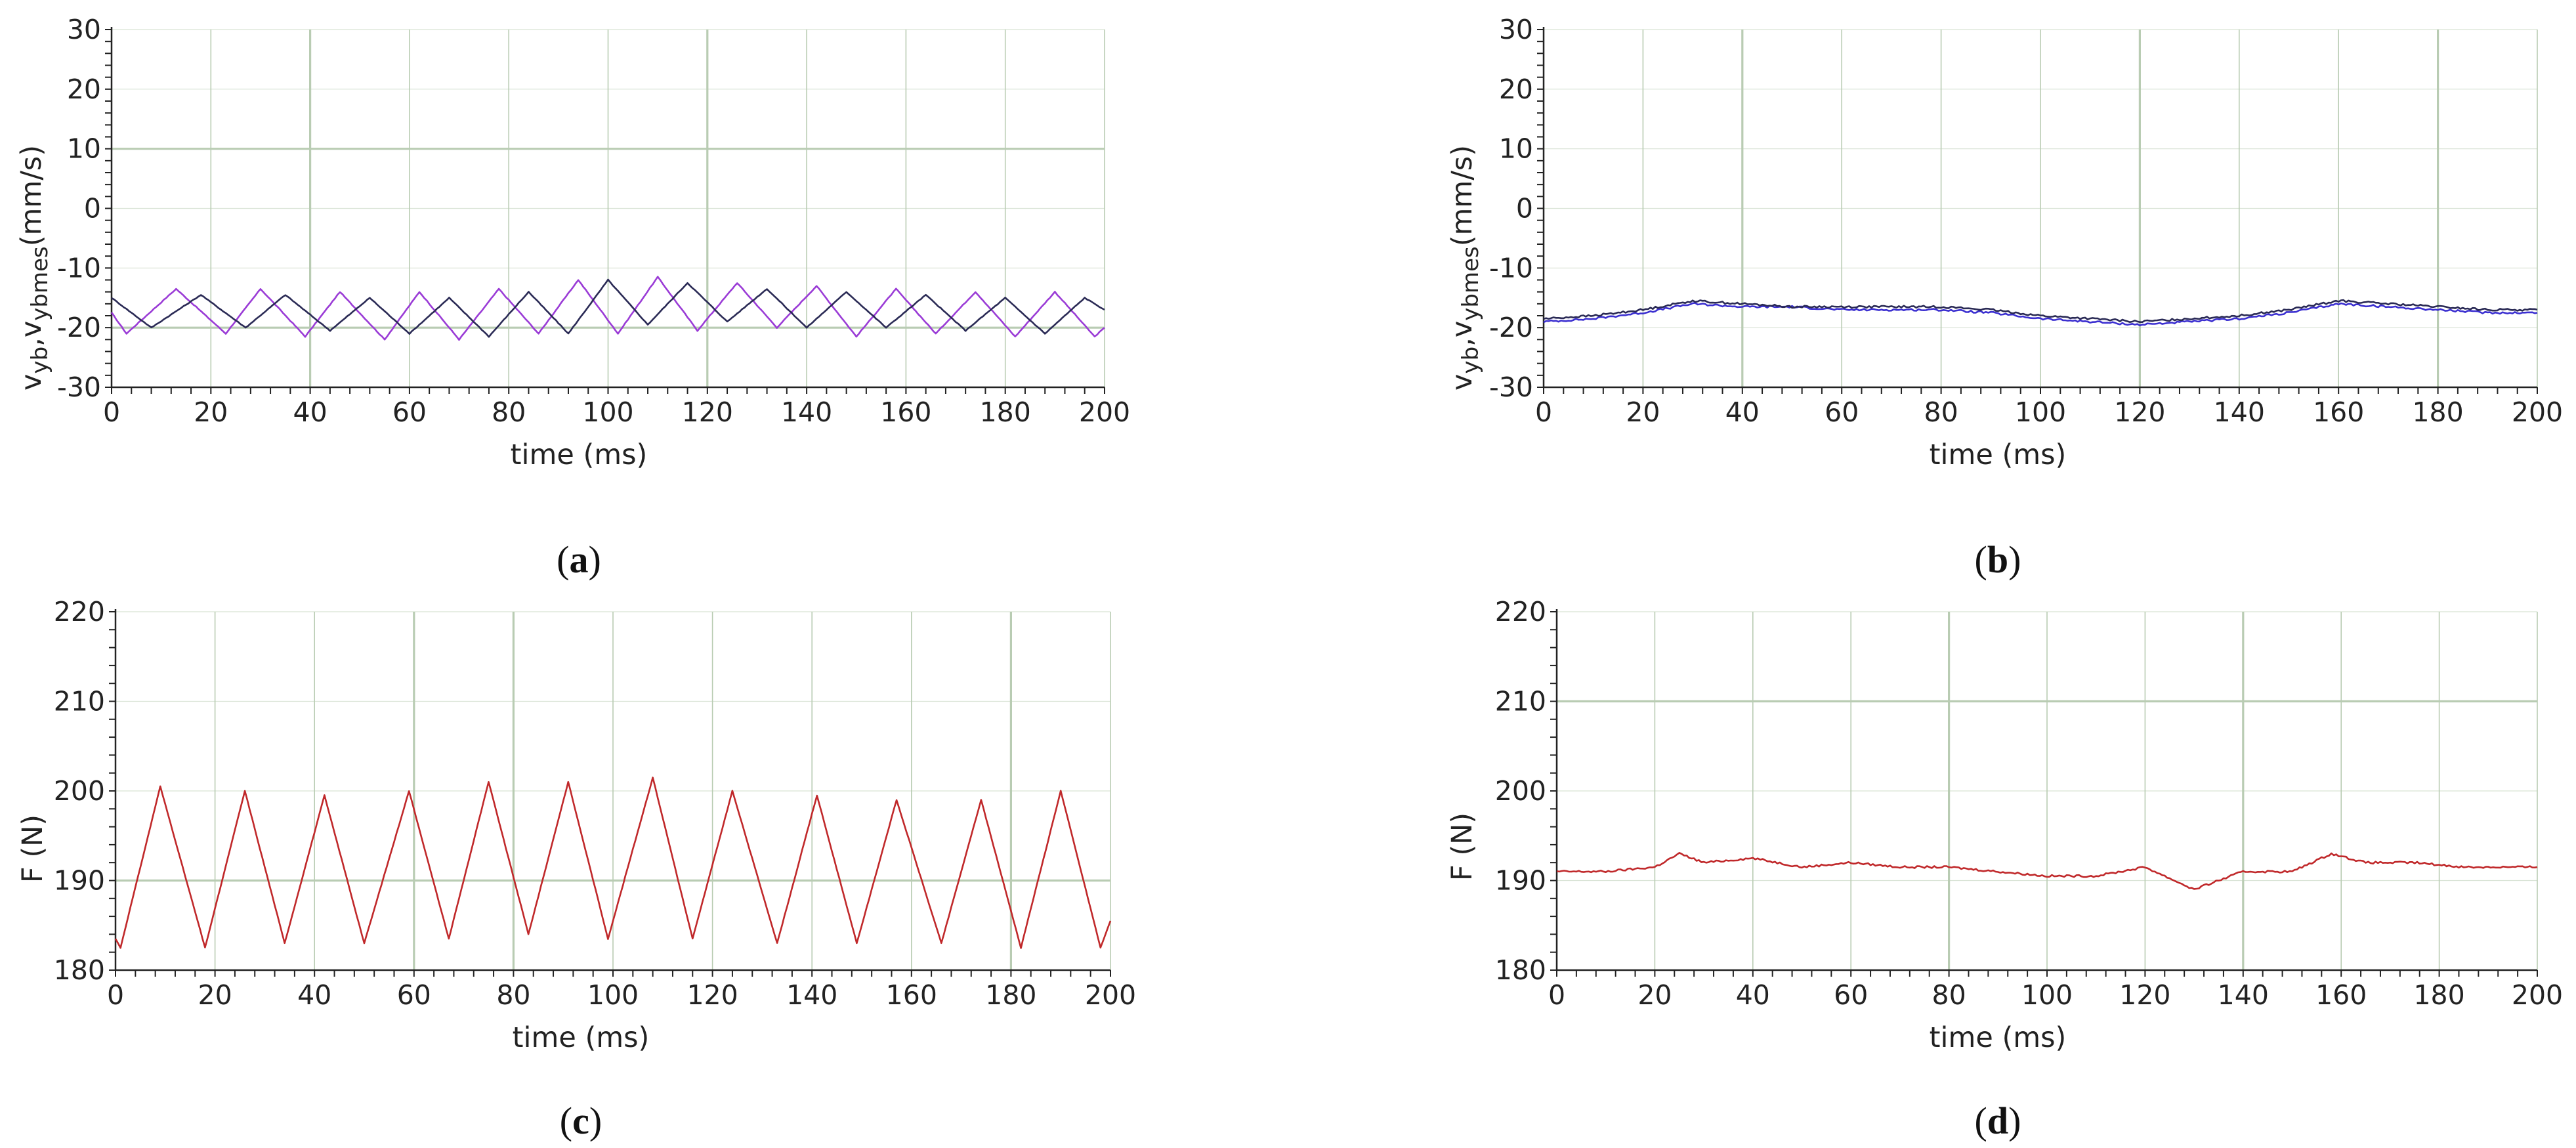  What do you see at coordinates (32, 849) in the screenshot?
I see `y-axis-label-c: F (N)` at bounding box center [32, 849].